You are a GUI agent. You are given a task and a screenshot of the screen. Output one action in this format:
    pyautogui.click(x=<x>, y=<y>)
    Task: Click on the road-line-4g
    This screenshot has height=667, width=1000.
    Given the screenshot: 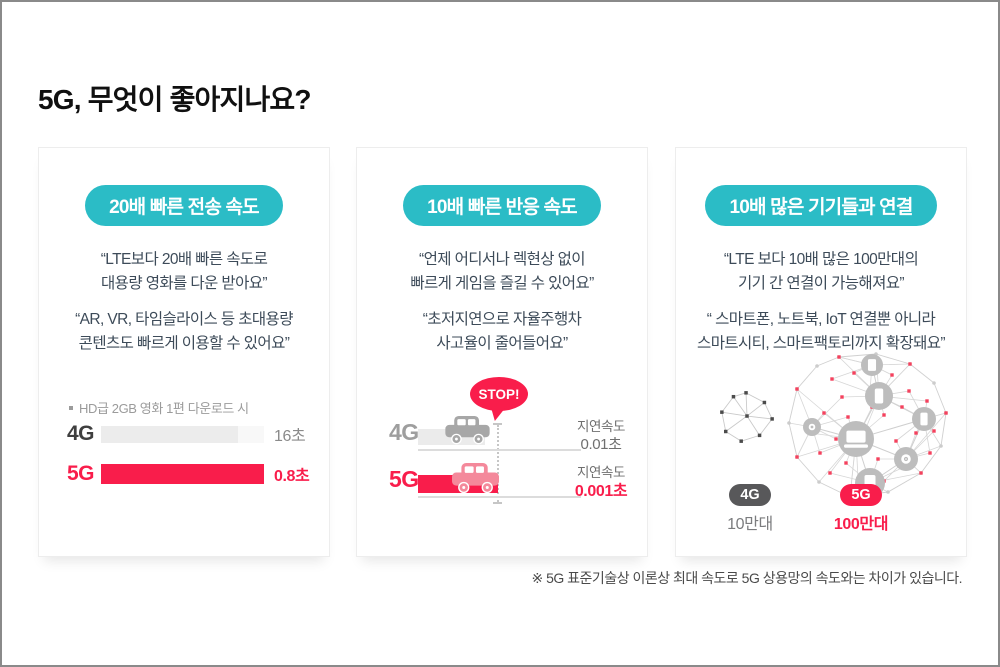 What is the action you would take?
    pyautogui.click(x=499, y=450)
    